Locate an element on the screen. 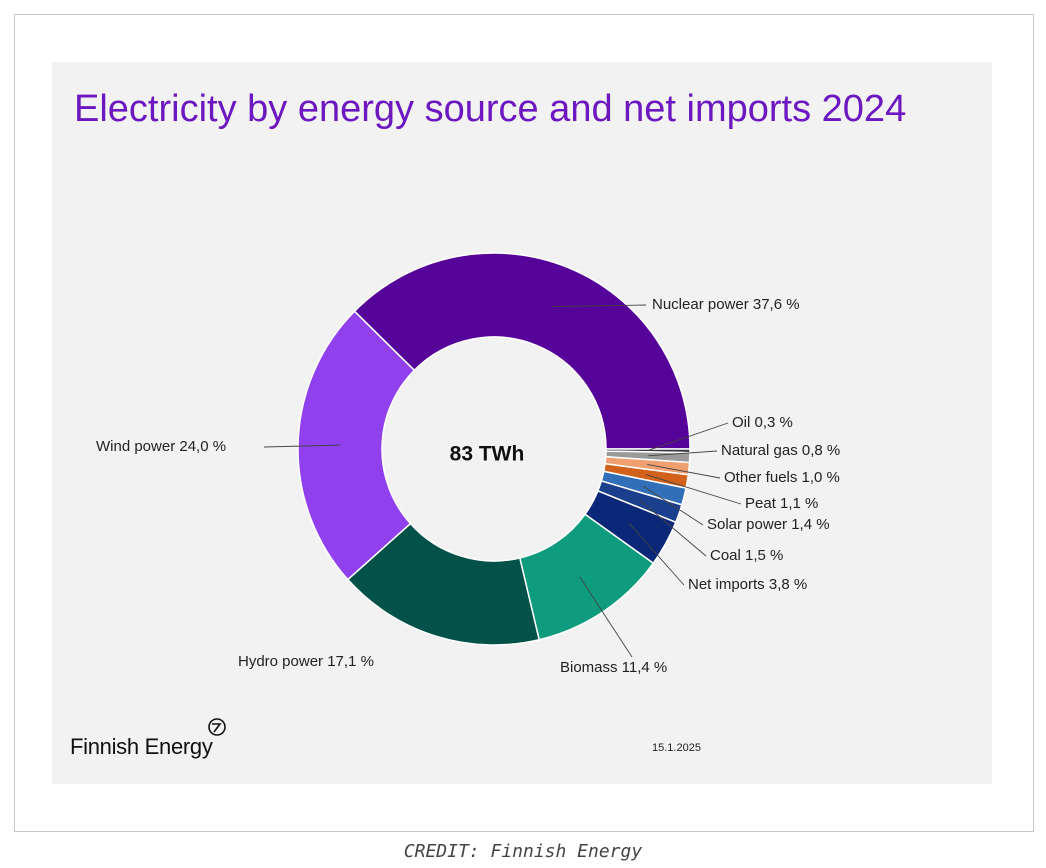 This screenshot has width=1046, height=868. image-credit: CREDIT: Finnish Energy is located at coordinates (523, 851).